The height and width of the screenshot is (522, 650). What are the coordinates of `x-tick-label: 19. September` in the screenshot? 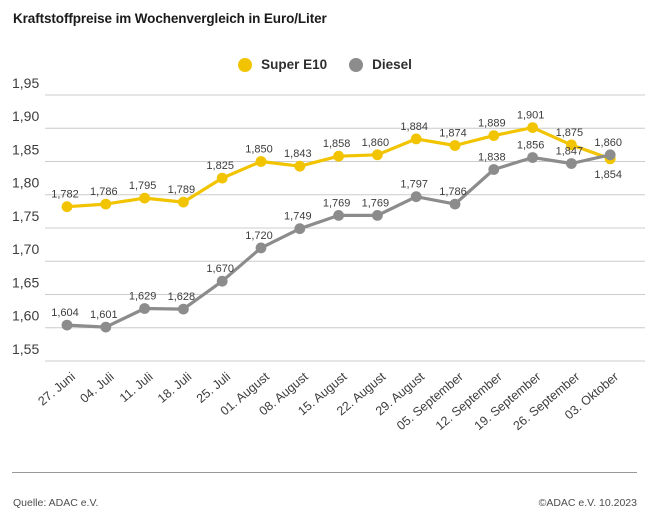 It's located at (508, 401).